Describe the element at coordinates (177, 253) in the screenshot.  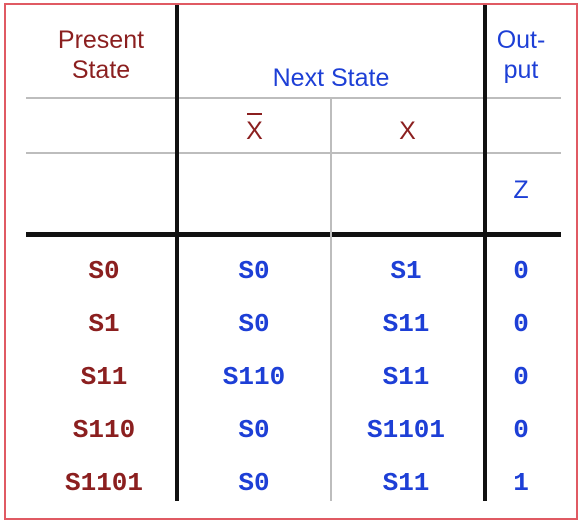
I see `column-divider-present-next` at that location.